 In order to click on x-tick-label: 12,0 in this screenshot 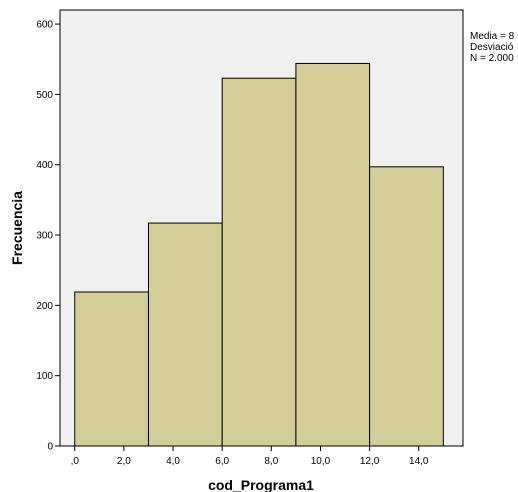, I will do `click(370, 461)`.